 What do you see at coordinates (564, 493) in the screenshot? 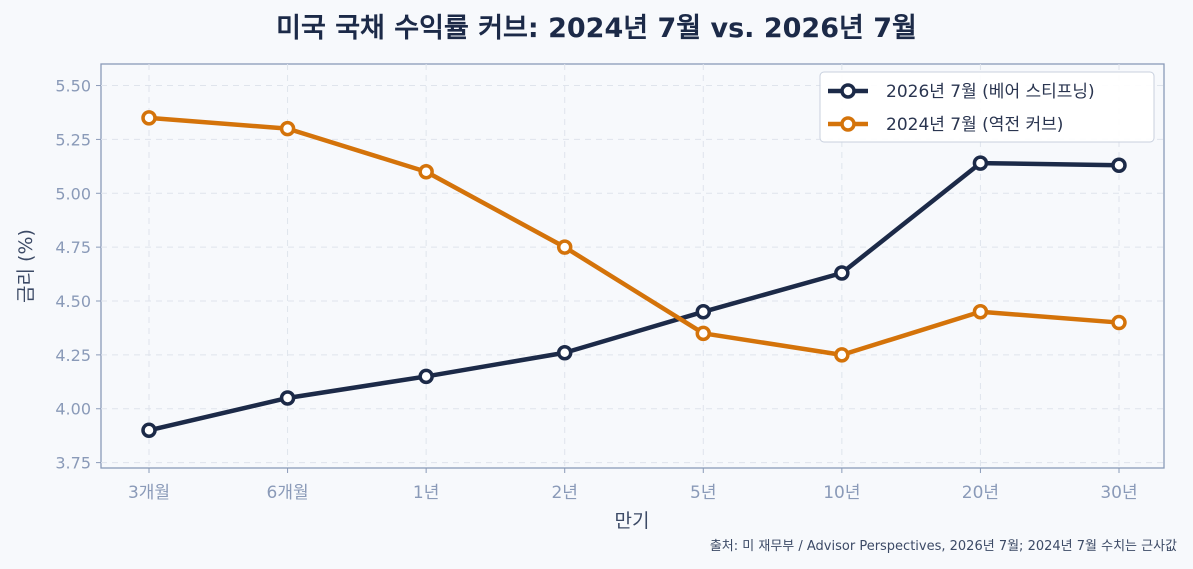
I see `x-tick-label: 2년` at bounding box center [564, 493].